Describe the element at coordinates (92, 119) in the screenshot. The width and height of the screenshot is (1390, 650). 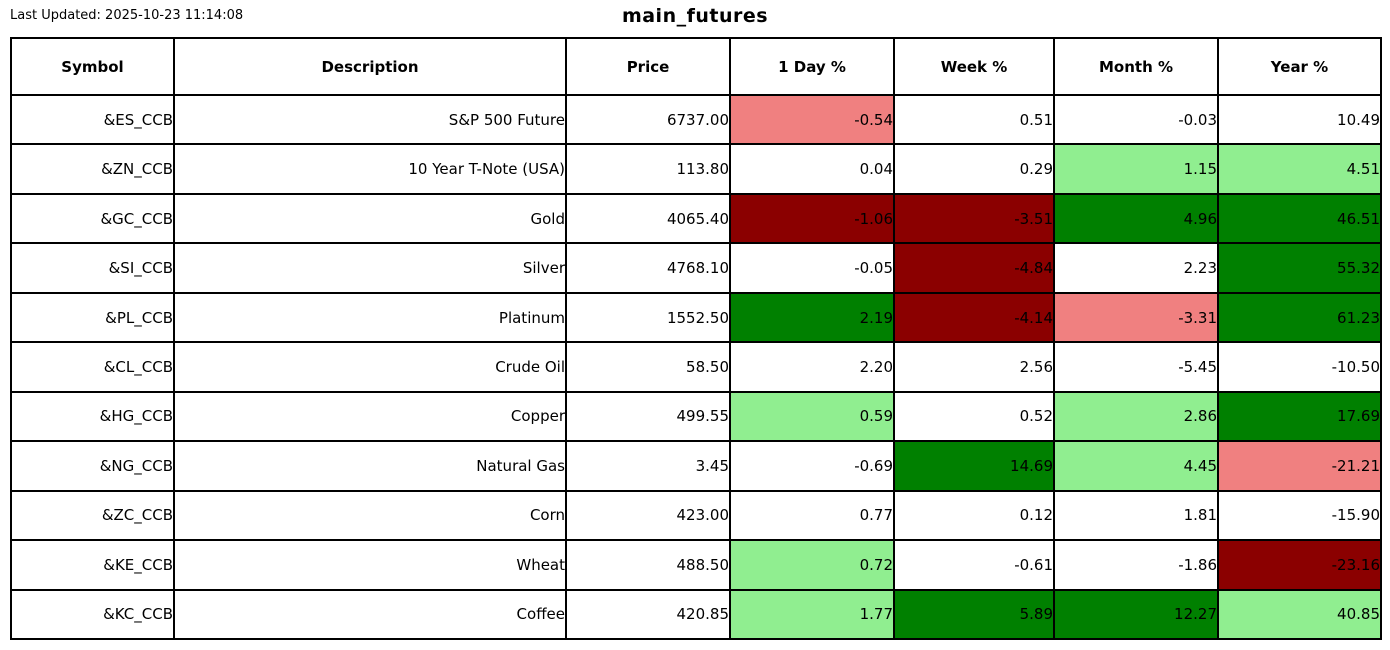
I see `cell-symbol: &ES_CCB` at that location.